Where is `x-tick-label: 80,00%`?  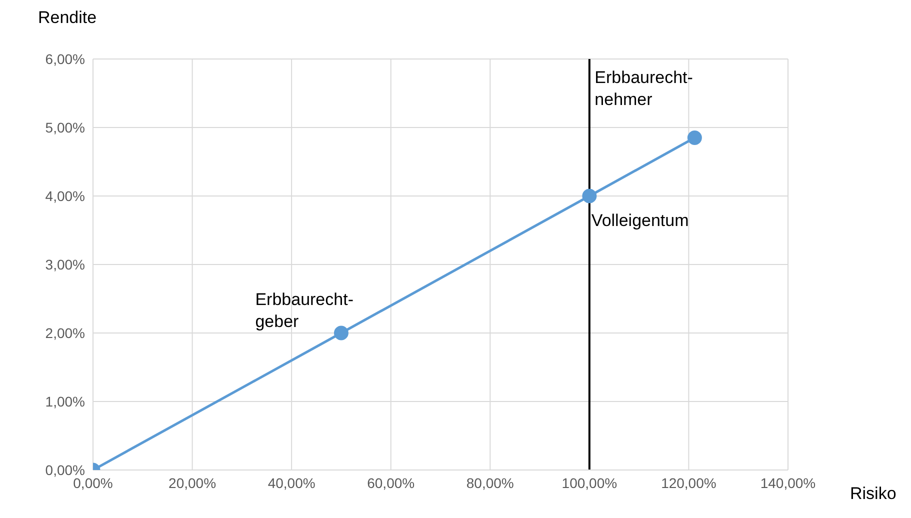 x-tick-label: 80,00% is located at coordinates (490, 482).